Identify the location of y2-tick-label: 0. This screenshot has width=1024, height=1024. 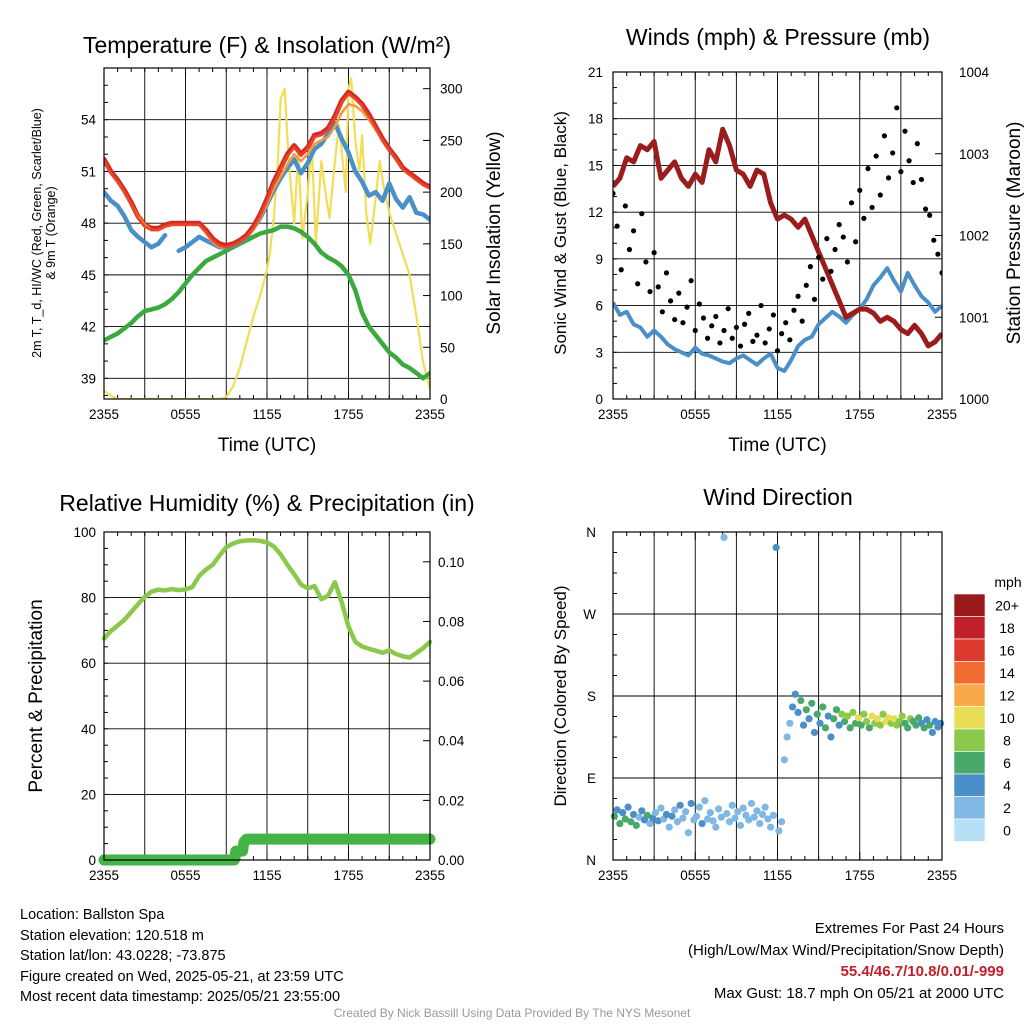
(444, 399).